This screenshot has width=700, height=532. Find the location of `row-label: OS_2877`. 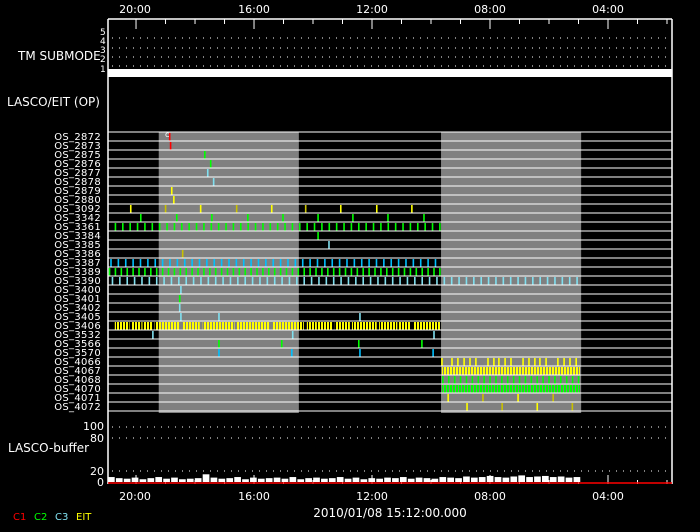

row-label: OS_2877 is located at coordinates (77, 173).